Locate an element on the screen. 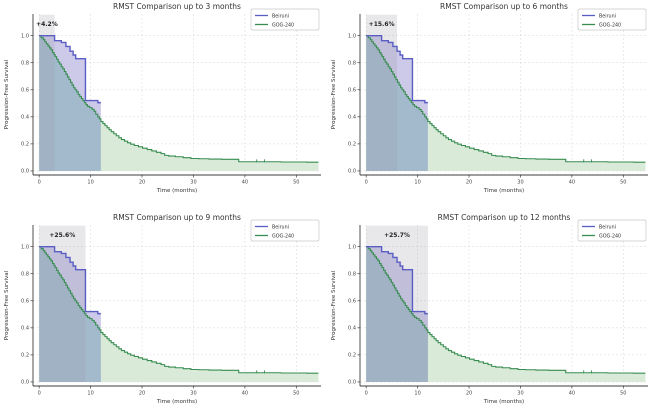 This screenshot has width=653, height=415. chart-title: RMST Comparison up to 3 months is located at coordinates (177, 6).